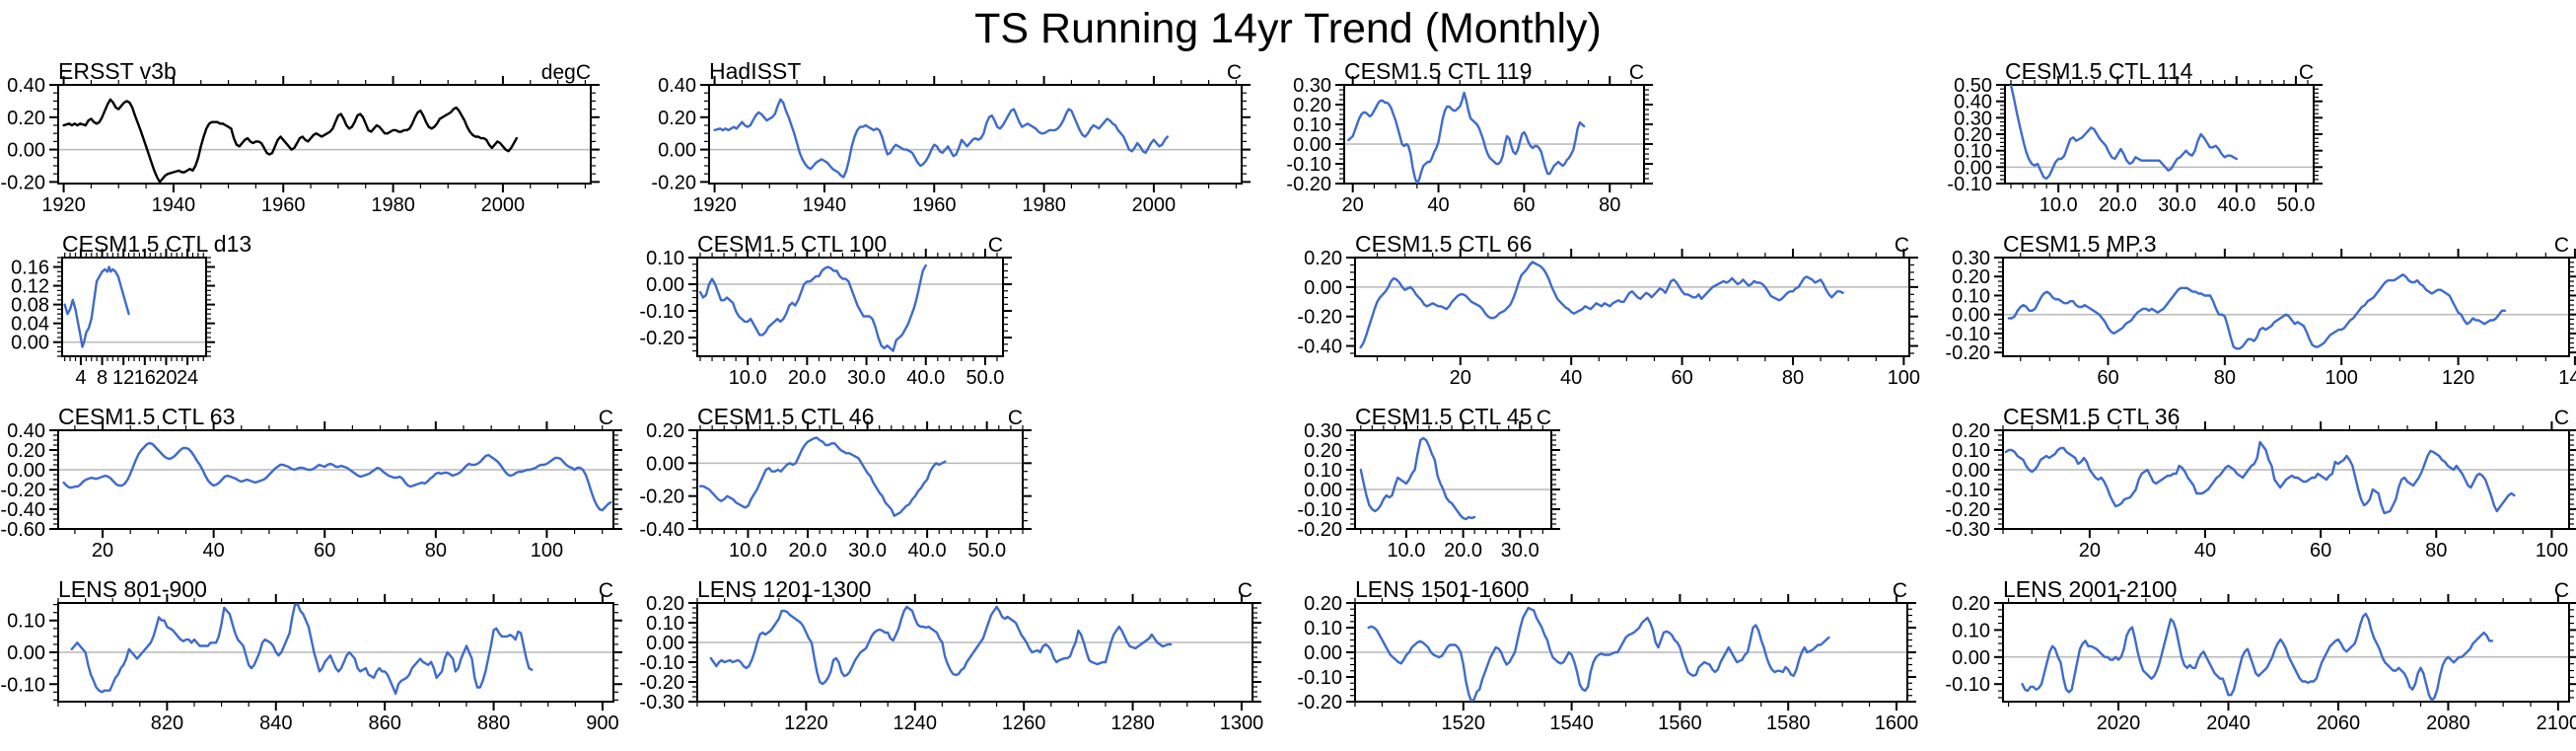  Describe the element at coordinates (2567, 378) in the screenshot. I see `x-tick-label: 140` at that location.